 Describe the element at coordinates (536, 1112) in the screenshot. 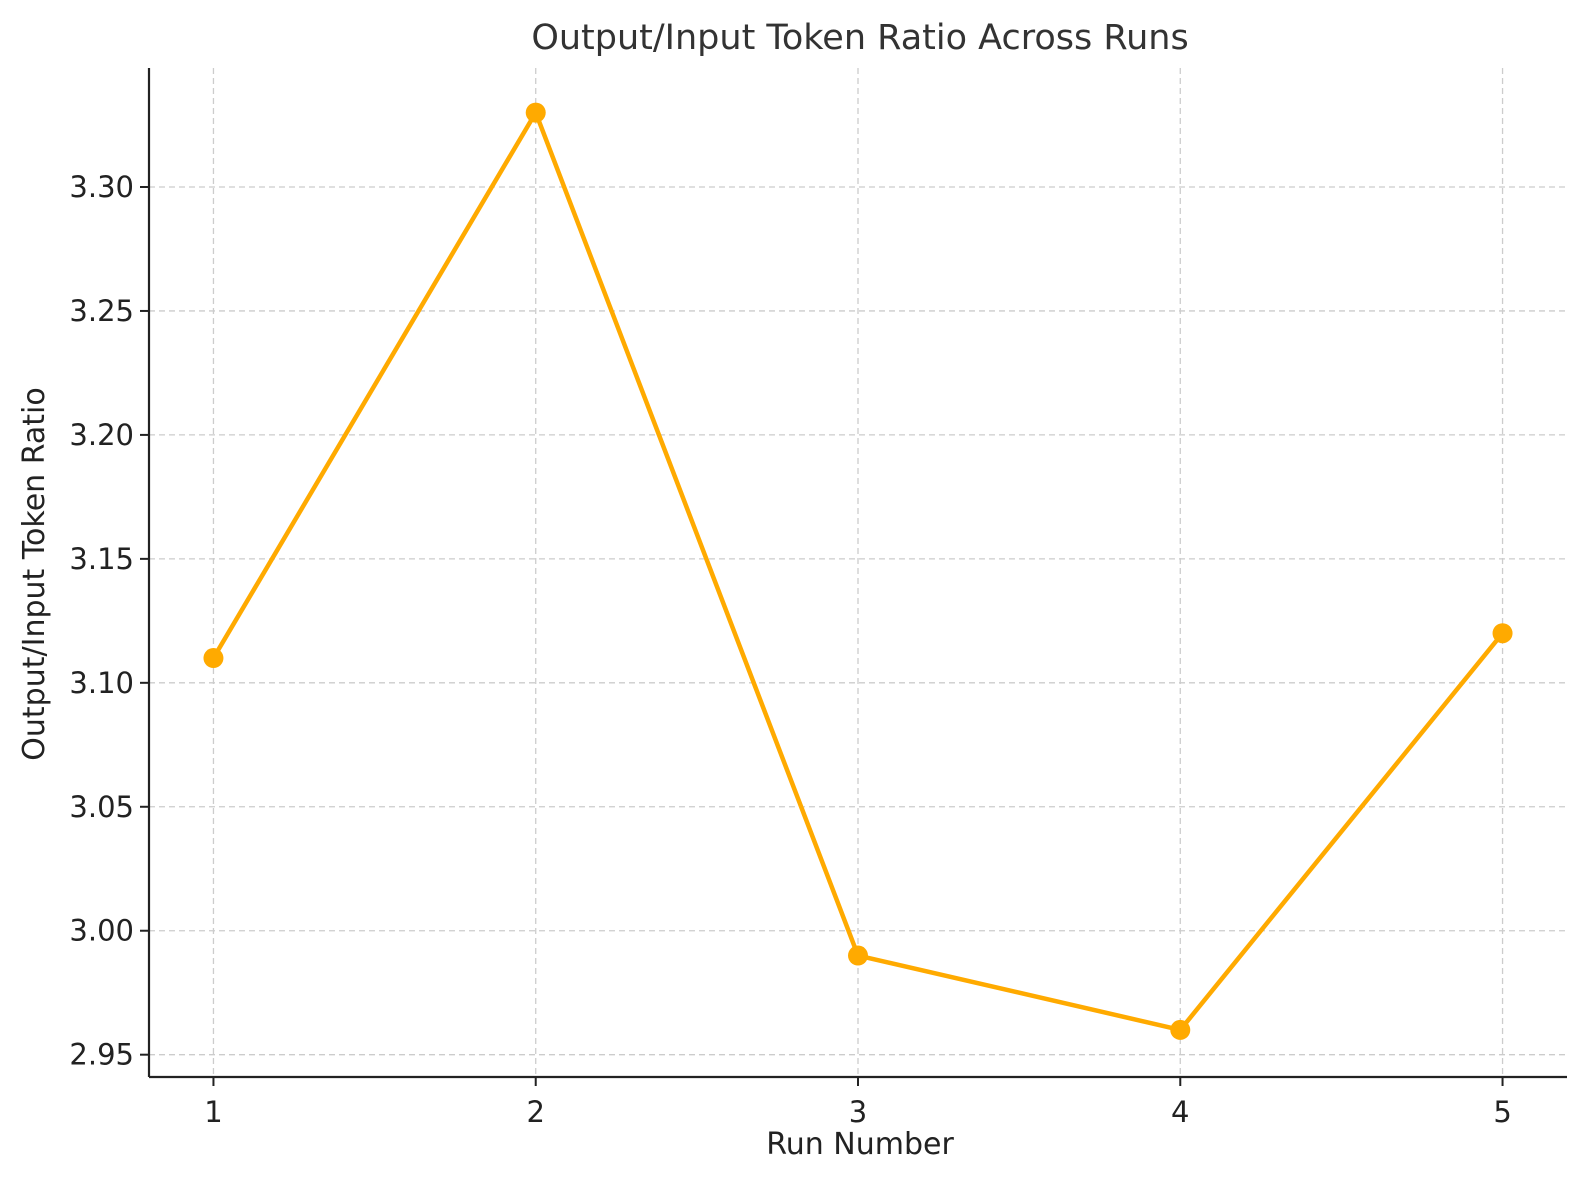

I see `x-tick-label: 2` at that location.